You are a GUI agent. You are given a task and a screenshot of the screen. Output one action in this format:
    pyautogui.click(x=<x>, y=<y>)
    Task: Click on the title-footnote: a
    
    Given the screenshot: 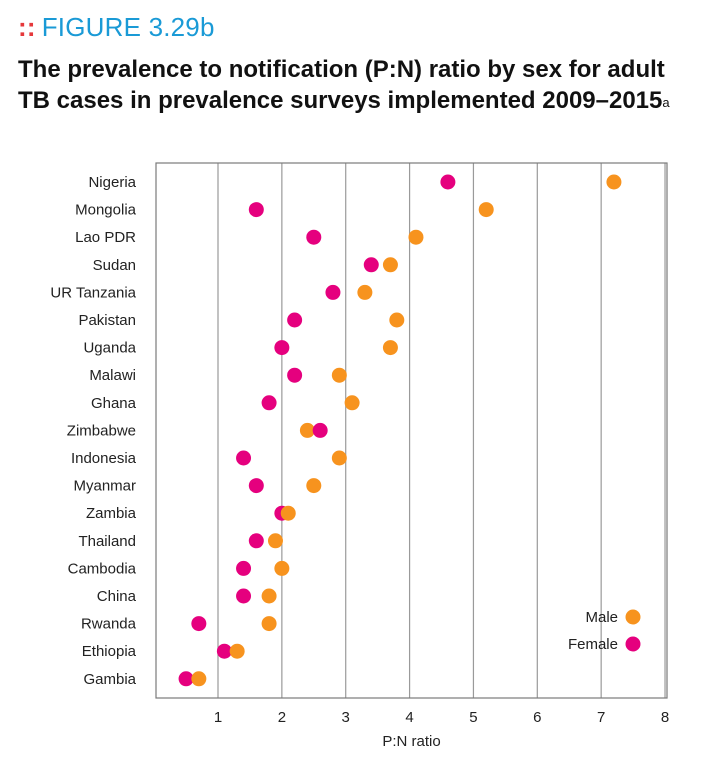 What is the action you would take?
    pyautogui.click(x=666, y=102)
    